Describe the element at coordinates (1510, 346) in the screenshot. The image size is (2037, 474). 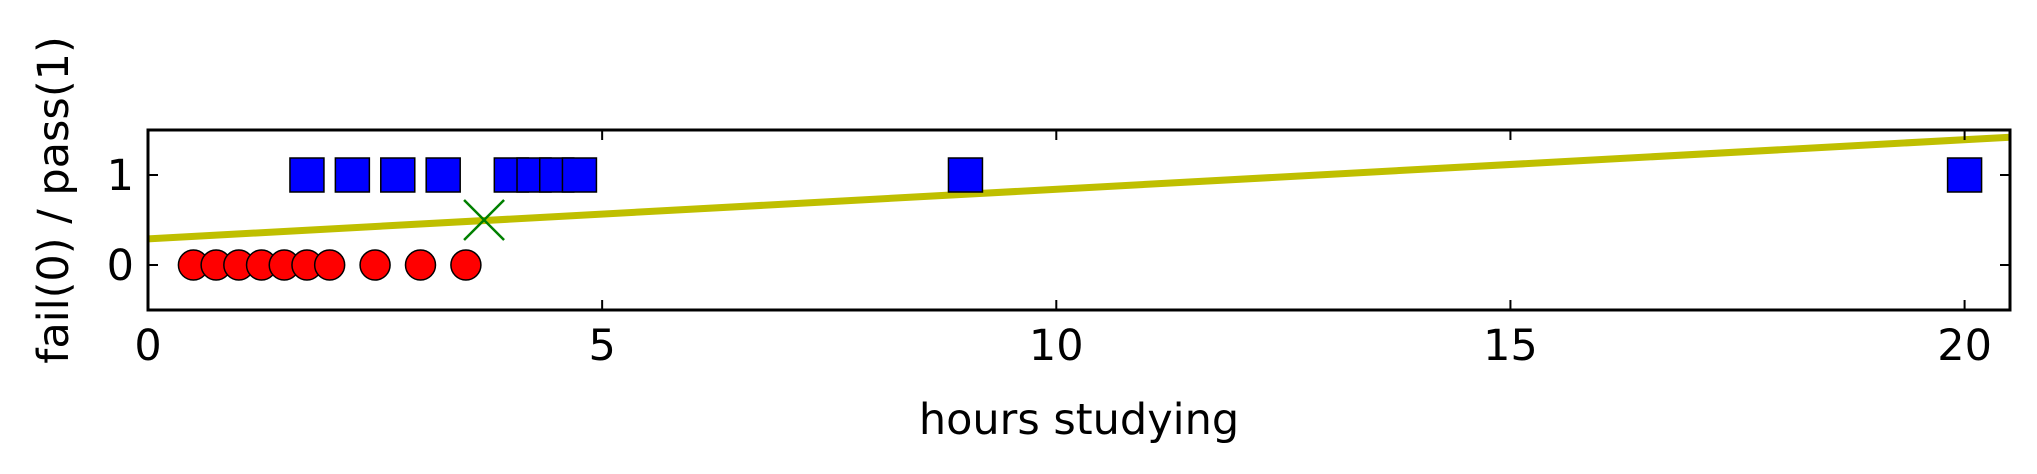
I see `x-tick-label: 15` at that location.